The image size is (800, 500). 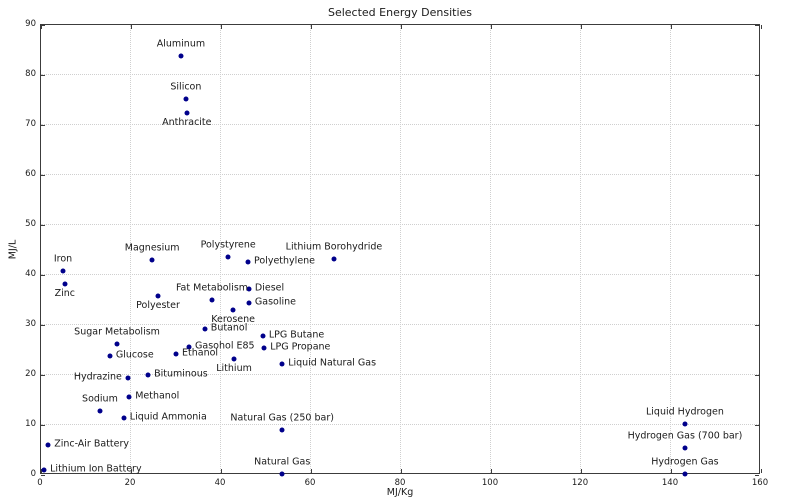 I want to click on x-tick-label: 0, so click(x=40, y=483).